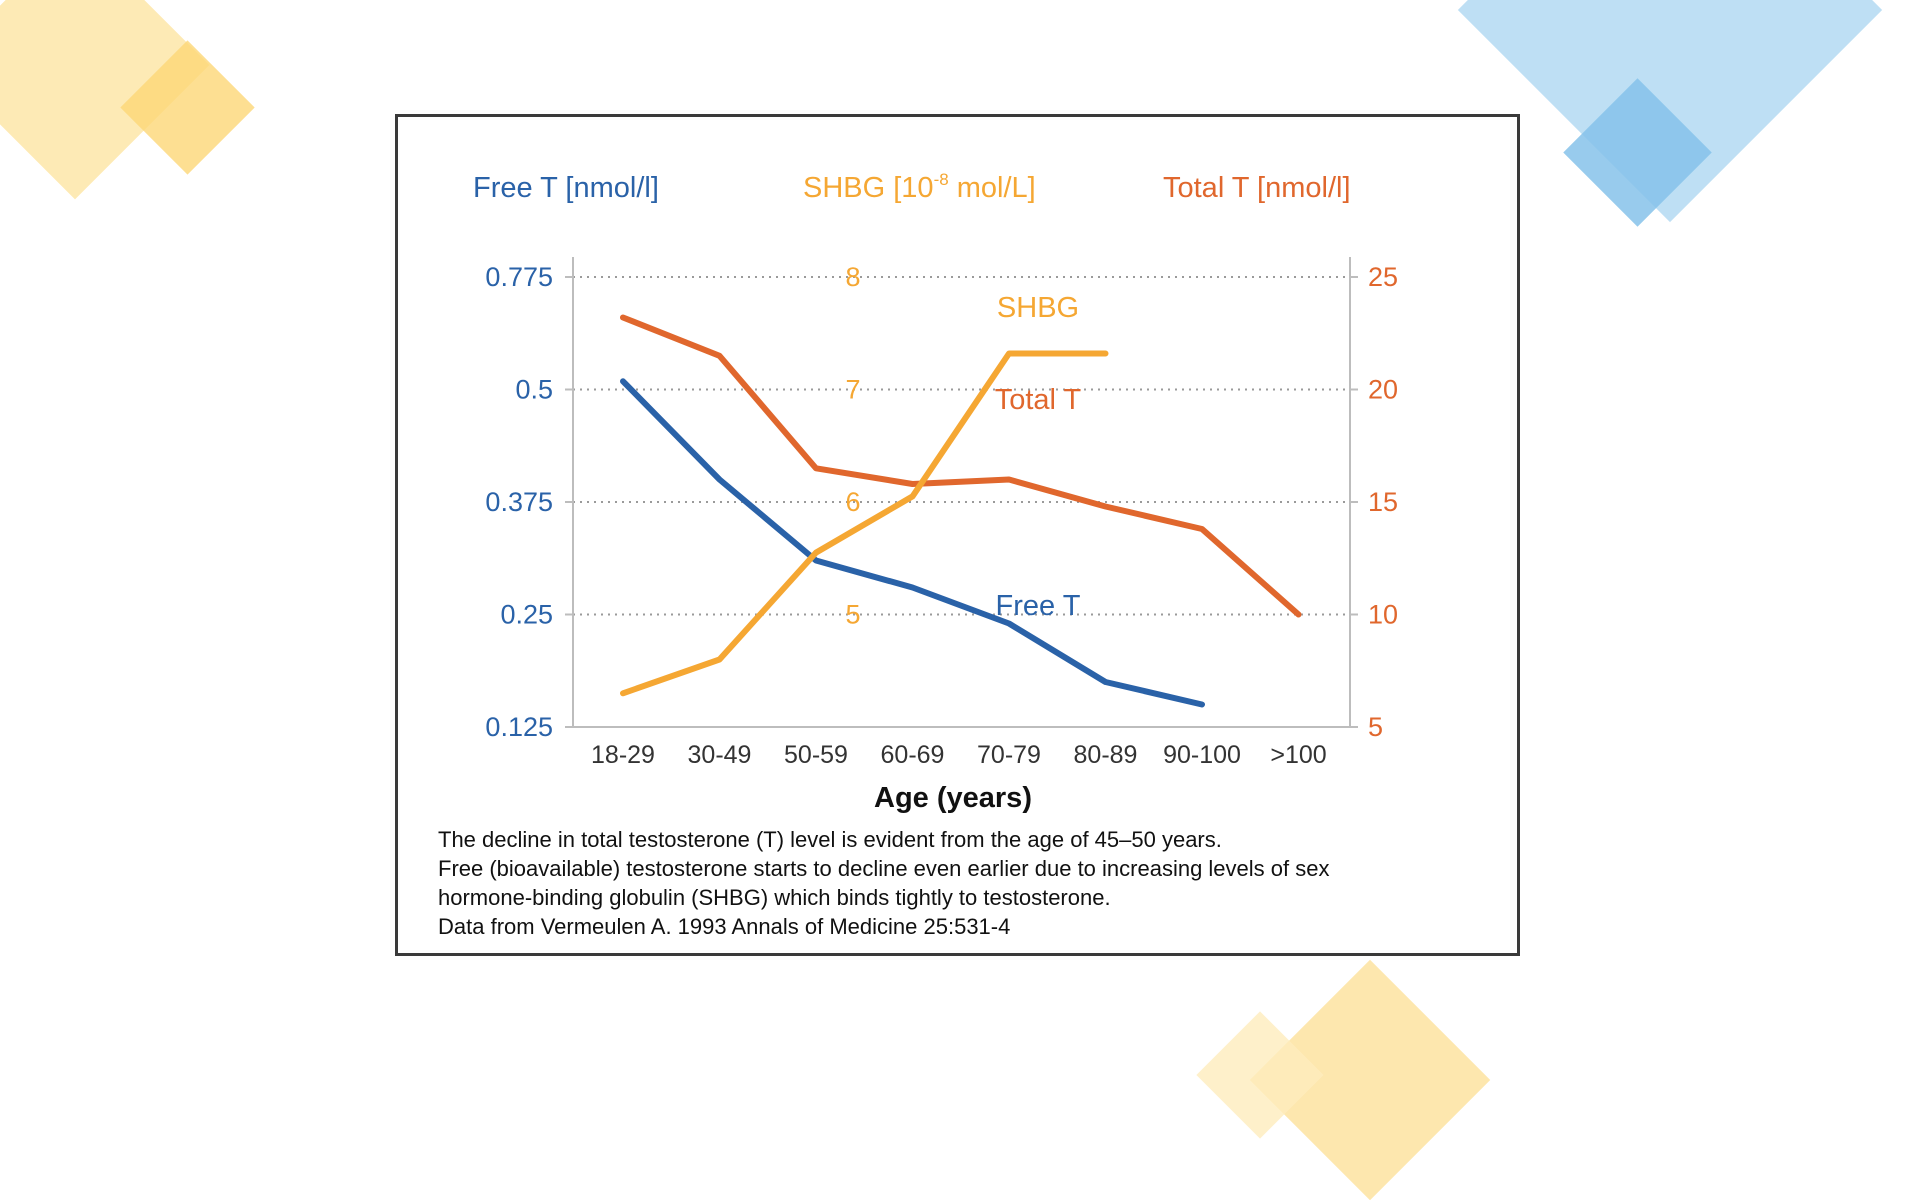 The width and height of the screenshot is (1920, 1200). Describe the element at coordinates (1383, 615) in the screenshot. I see `right-tick-label: 10` at that location.